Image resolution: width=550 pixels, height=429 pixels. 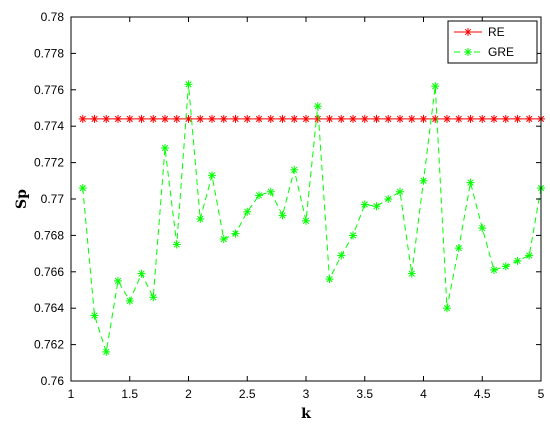 I want to click on legend-item: GRE, so click(x=484, y=52).